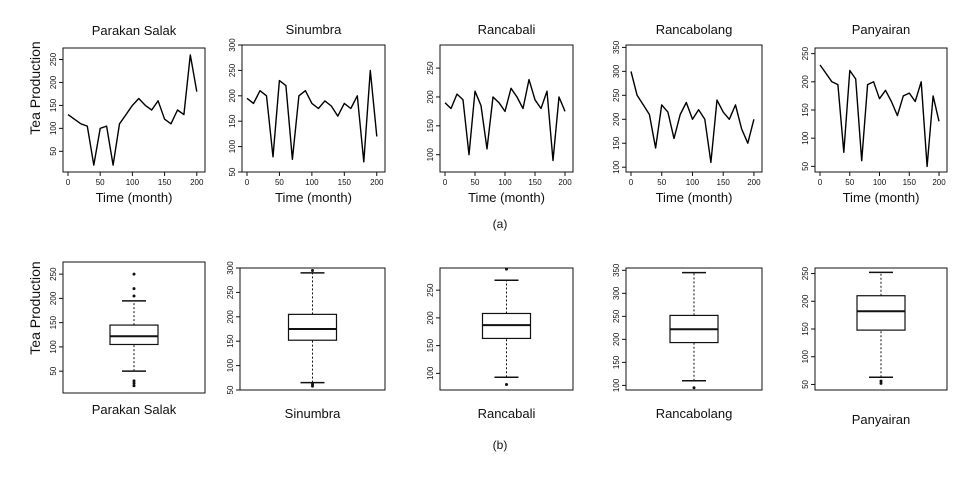 The image size is (977, 478). What do you see at coordinates (505, 182) in the screenshot?
I see `line-xtick-label-2-2: 100` at bounding box center [505, 182].